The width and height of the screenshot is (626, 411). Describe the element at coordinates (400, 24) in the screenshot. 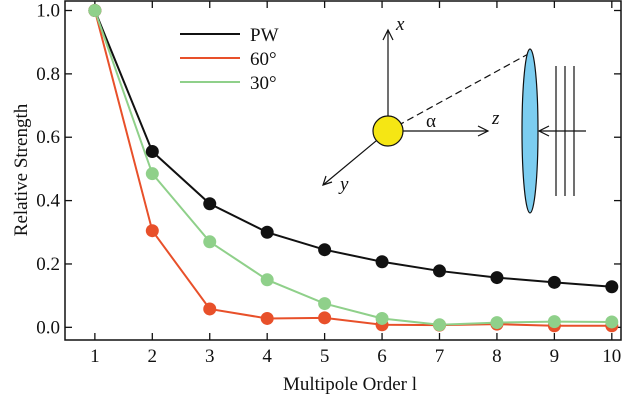

I see `annotation: x` at that location.